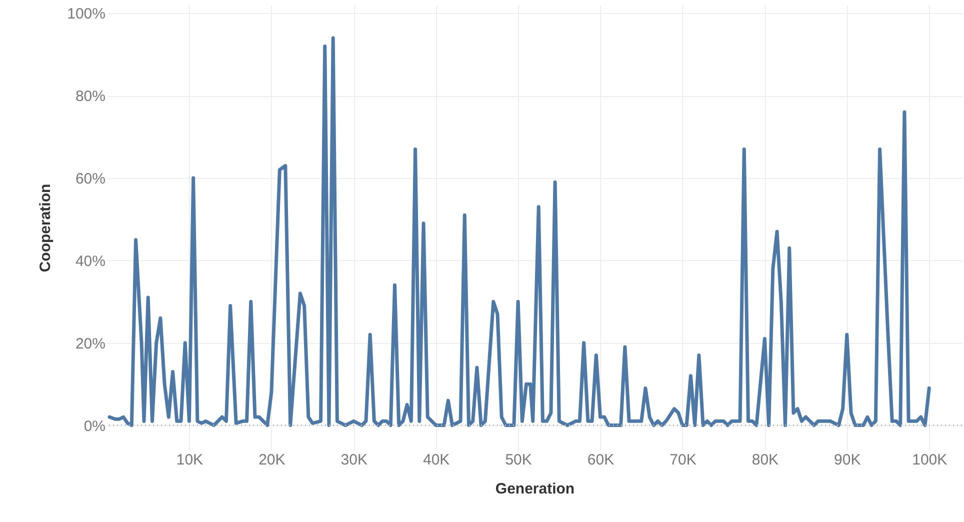 The height and width of the screenshot is (522, 964). I want to click on y-tick-label: 40%, so click(90, 261).